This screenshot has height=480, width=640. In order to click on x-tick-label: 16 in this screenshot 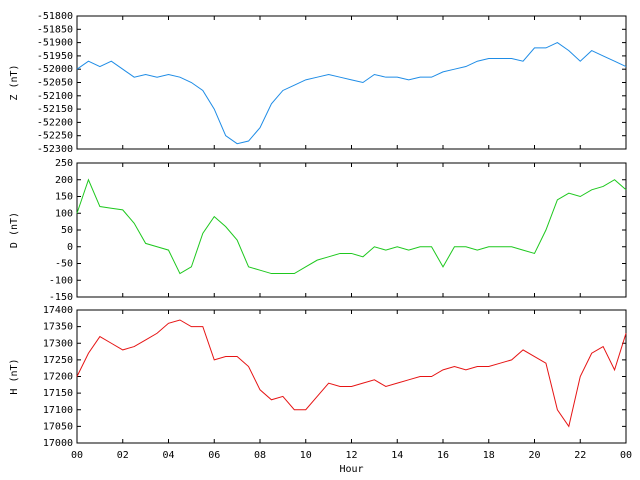, I will do `click(443, 455)`.